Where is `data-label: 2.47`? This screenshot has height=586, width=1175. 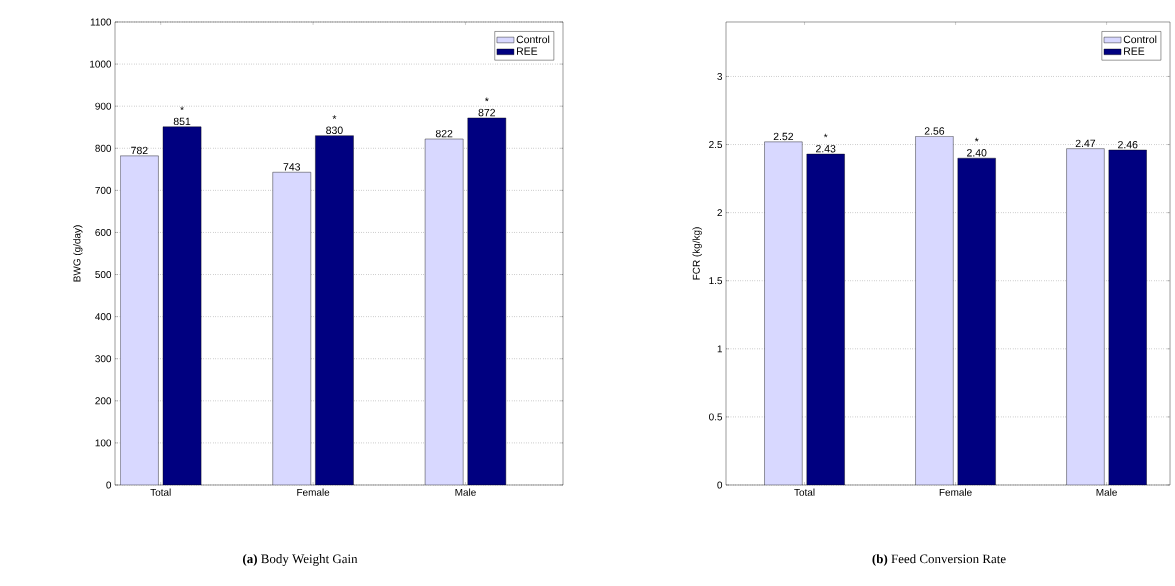 data-label: 2.47 is located at coordinates (1085, 143).